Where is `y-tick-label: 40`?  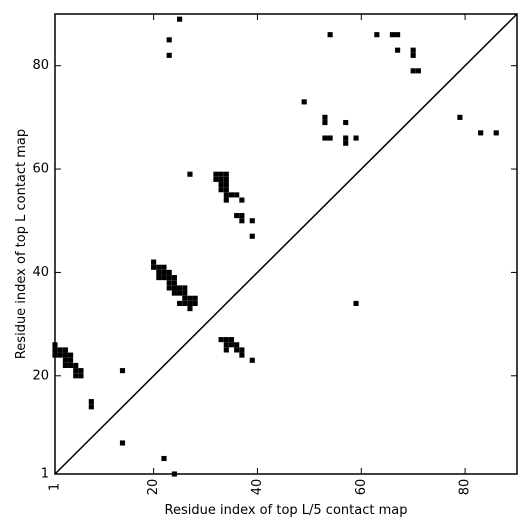 y-tick-label: 40 is located at coordinates (40, 272).